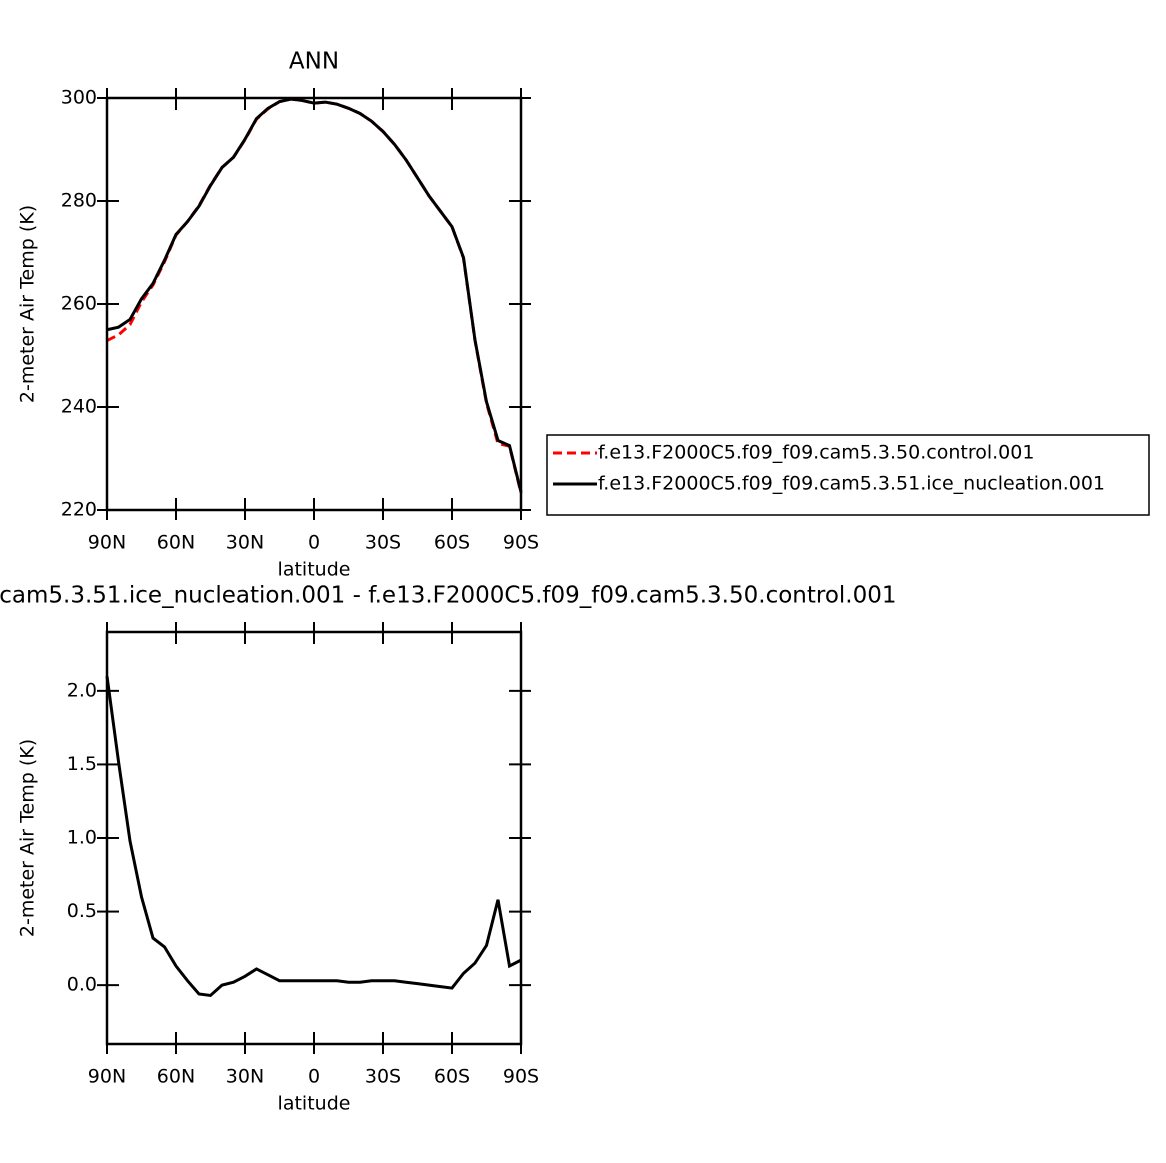  I want to click on y-tick-label: 260, so click(79, 304).